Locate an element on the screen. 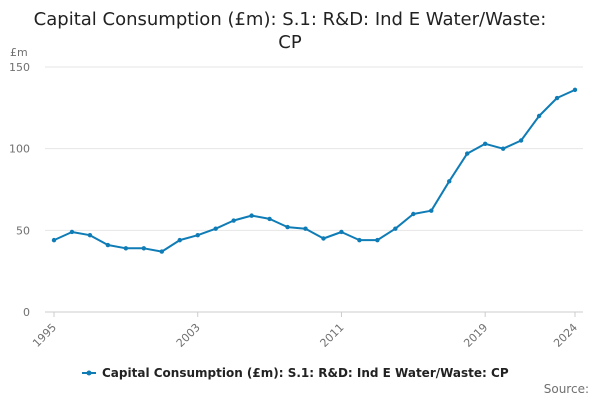 The width and height of the screenshot is (600, 400). y-axis-ticks: 0 50 100 150 is located at coordinates (19, 190).